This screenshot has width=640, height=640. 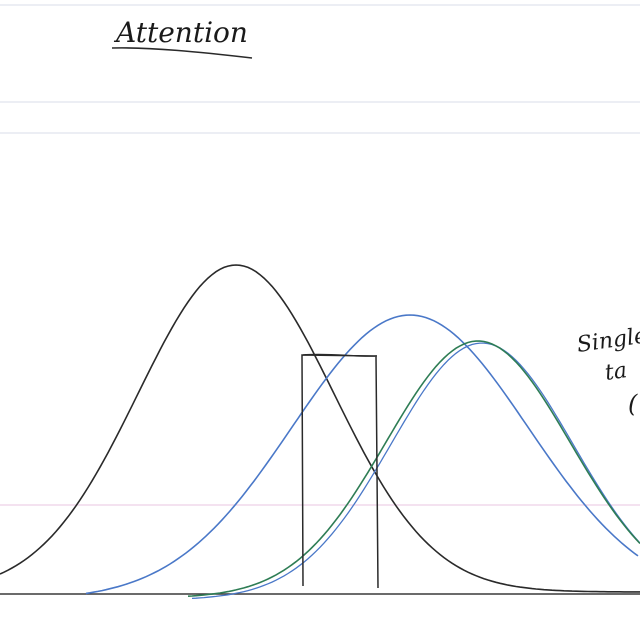 What do you see at coordinates (615, 372) in the screenshot?
I see `side-note-line-2: ta` at bounding box center [615, 372].